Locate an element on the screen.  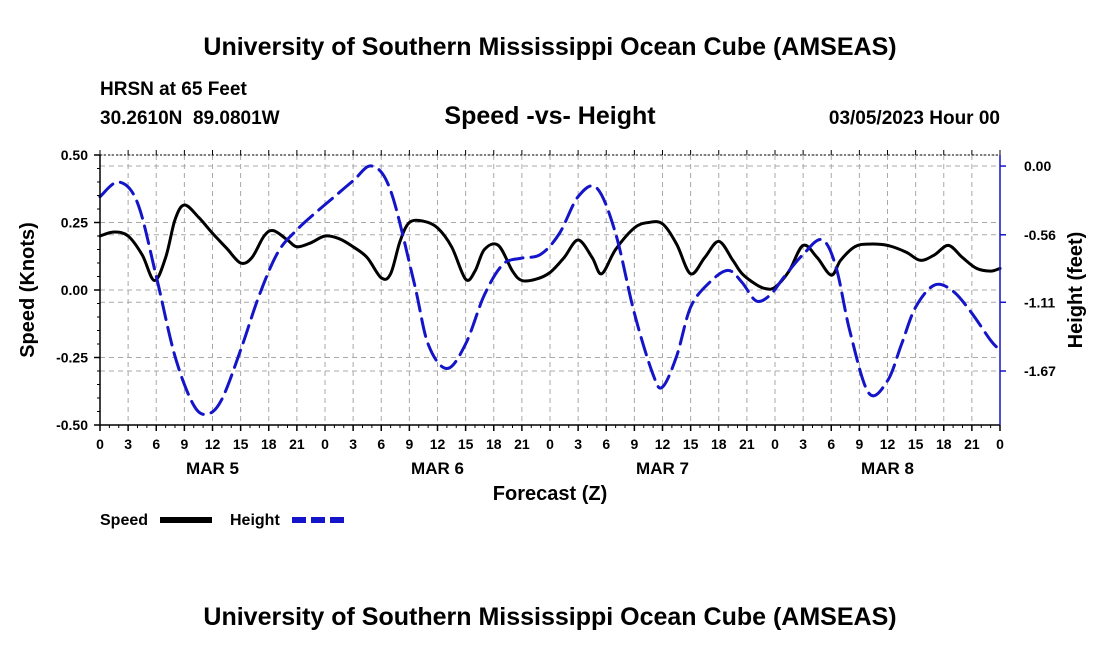
legend-speed-label: Speed is located at coordinates (124, 520).